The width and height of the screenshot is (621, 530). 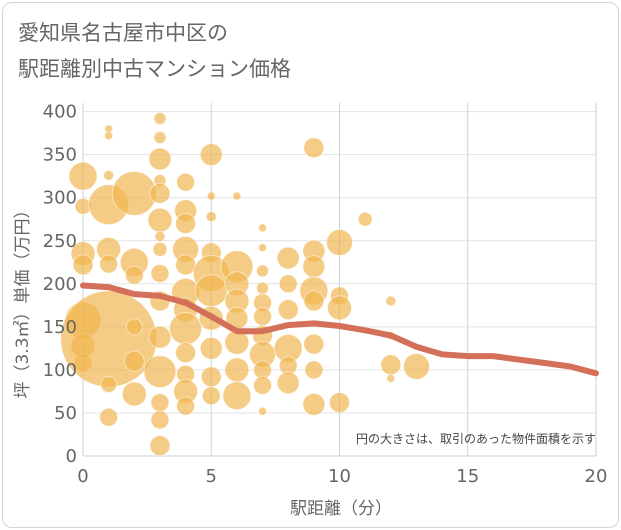 I want to click on y-tick-label: 200, so click(x=60, y=284).